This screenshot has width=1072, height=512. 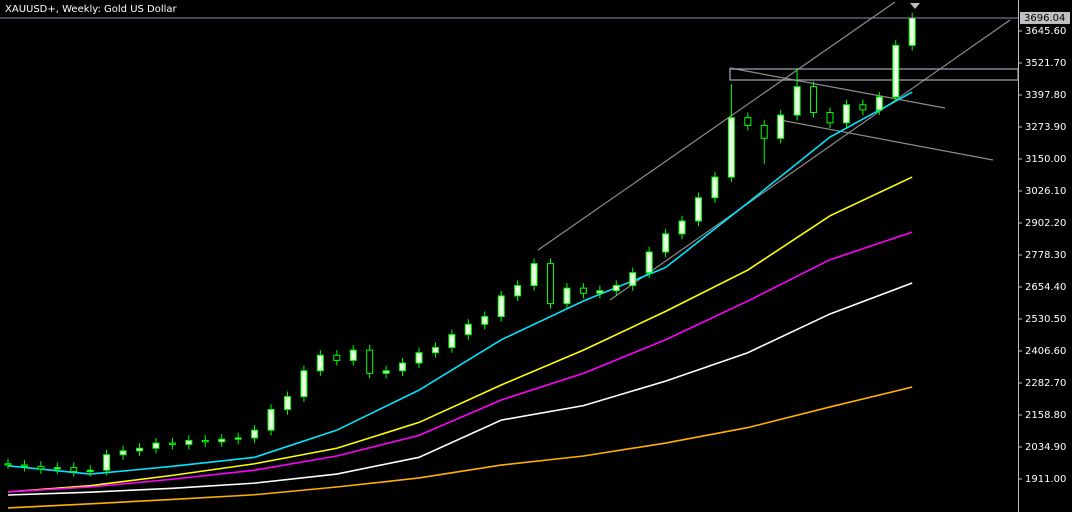 What do you see at coordinates (1045, 63) in the screenshot?
I see `y-tick-label: 3521.70` at bounding box center [1045, 63].